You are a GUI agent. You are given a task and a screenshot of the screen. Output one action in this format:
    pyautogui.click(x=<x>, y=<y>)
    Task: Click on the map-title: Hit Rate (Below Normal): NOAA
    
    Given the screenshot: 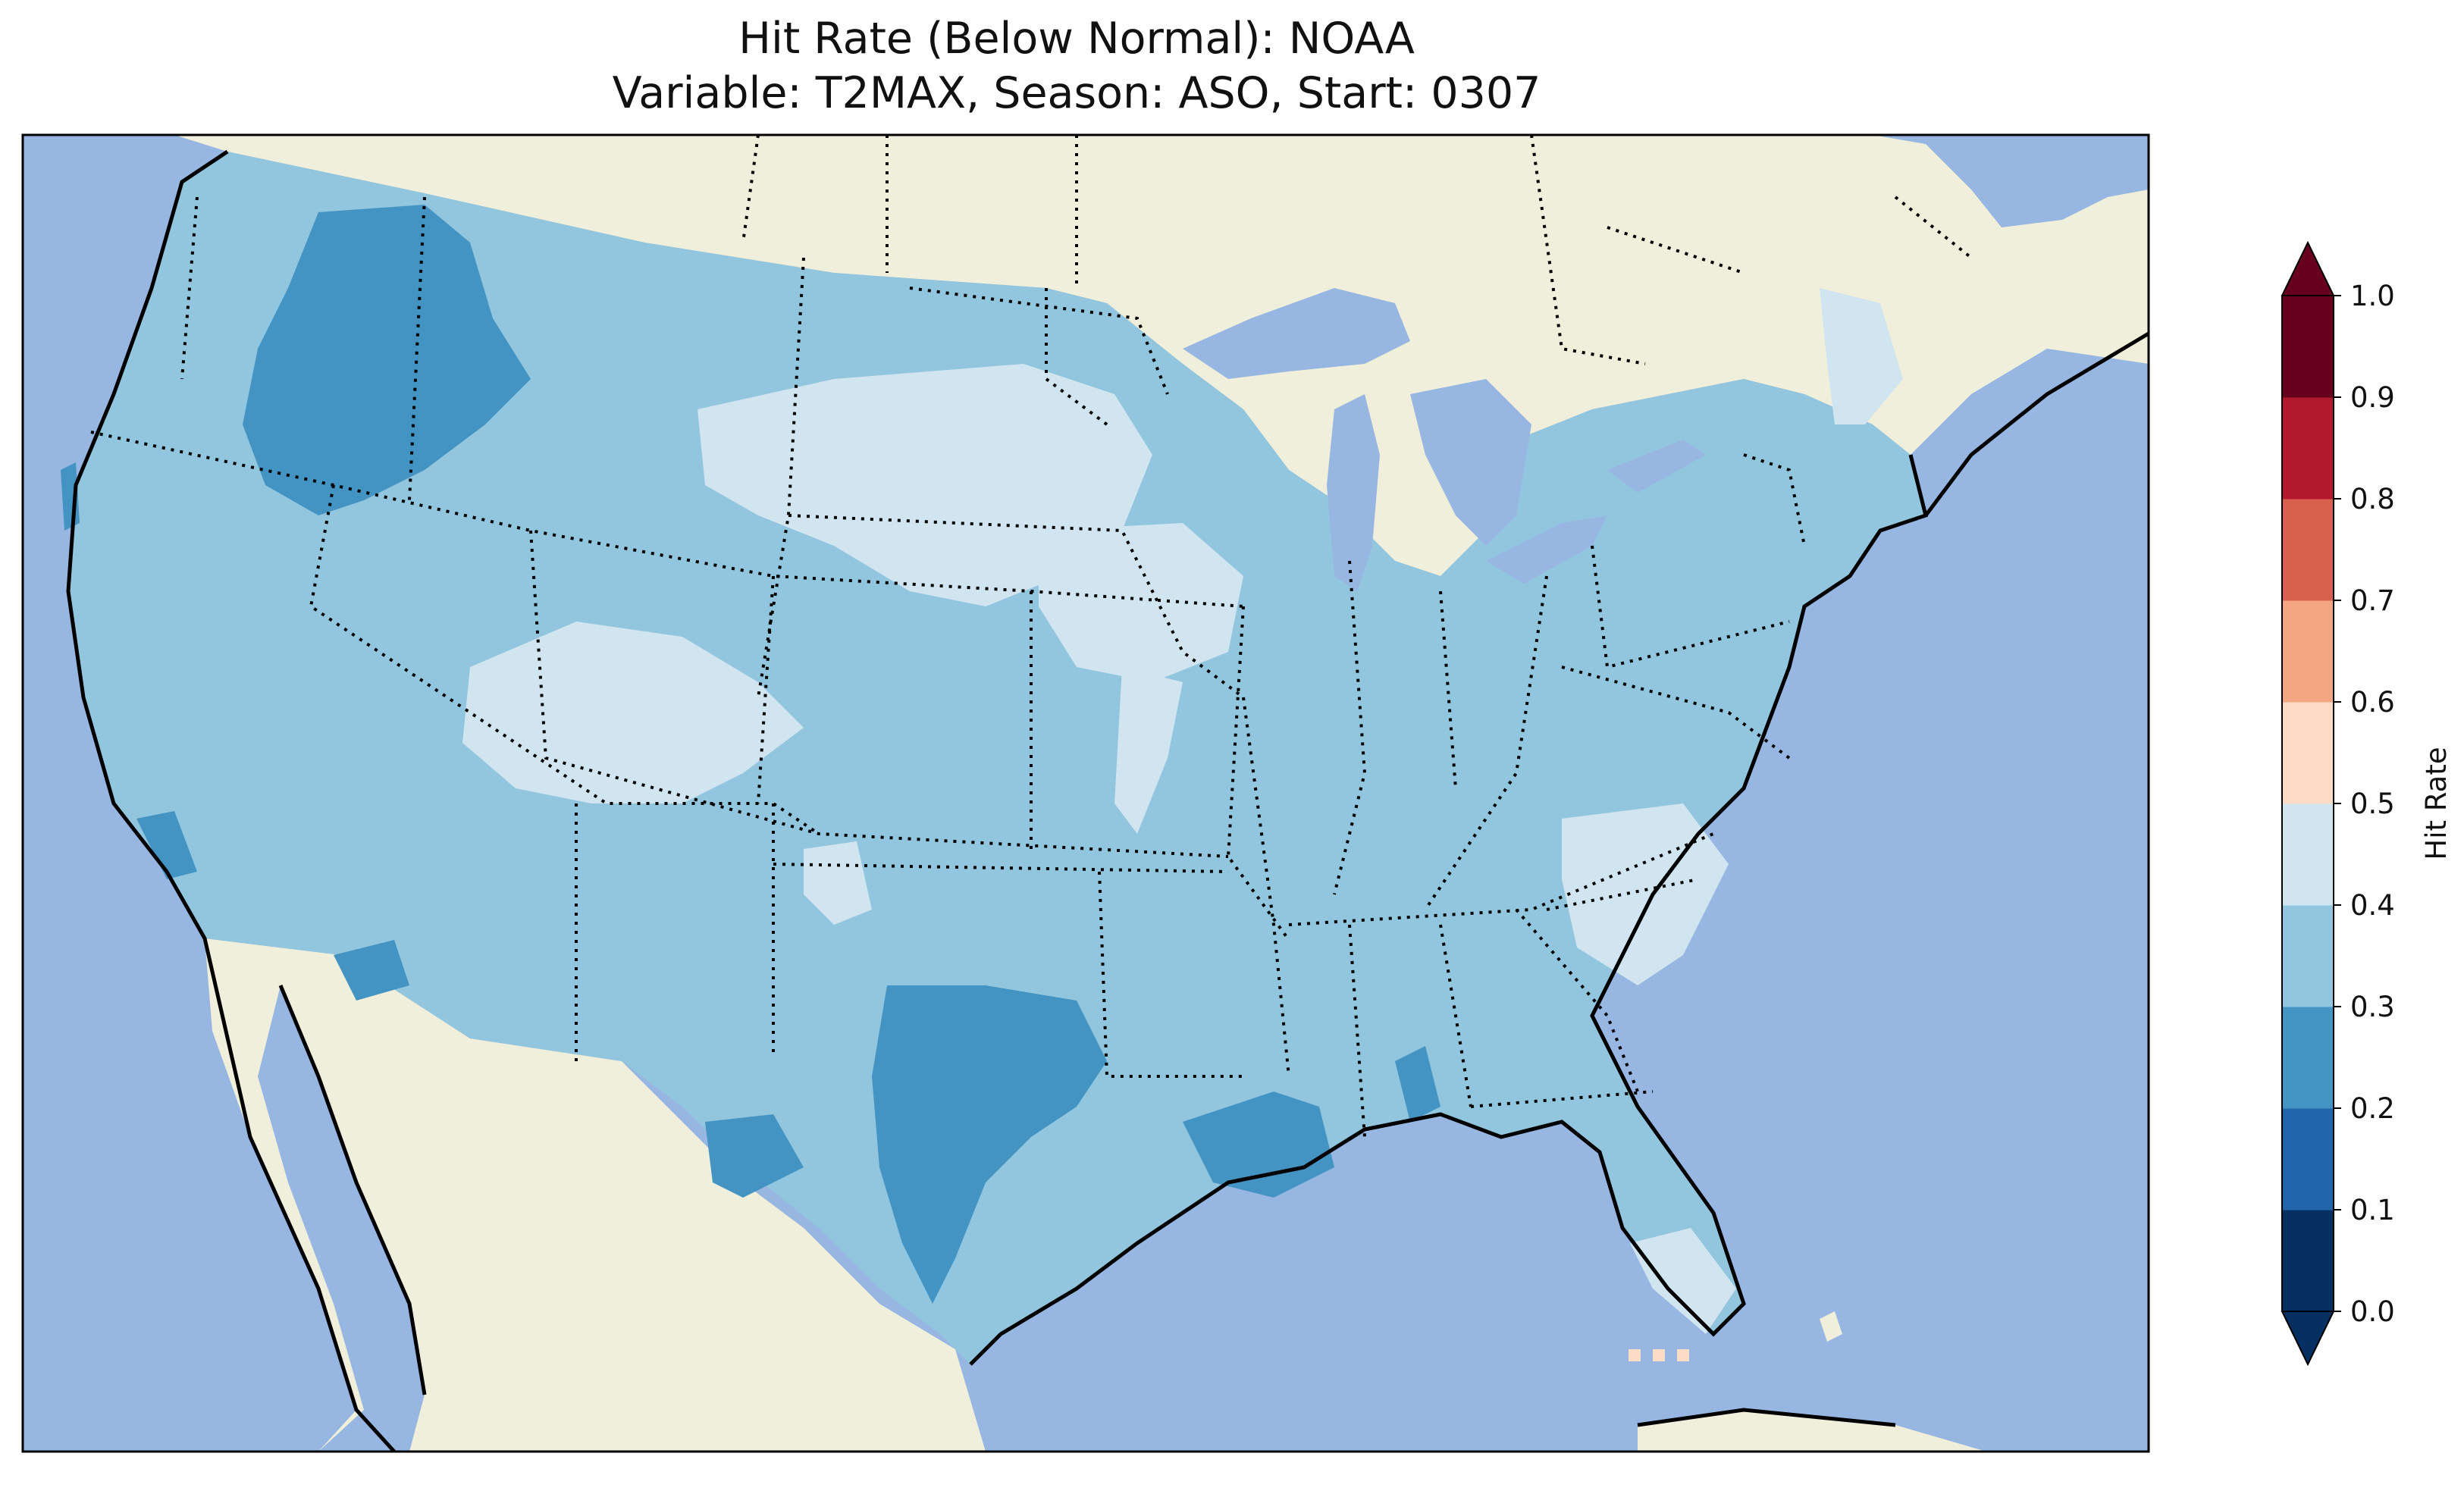 What is the action you would take?
    pyautogui.click(x=1076, y=39)
    